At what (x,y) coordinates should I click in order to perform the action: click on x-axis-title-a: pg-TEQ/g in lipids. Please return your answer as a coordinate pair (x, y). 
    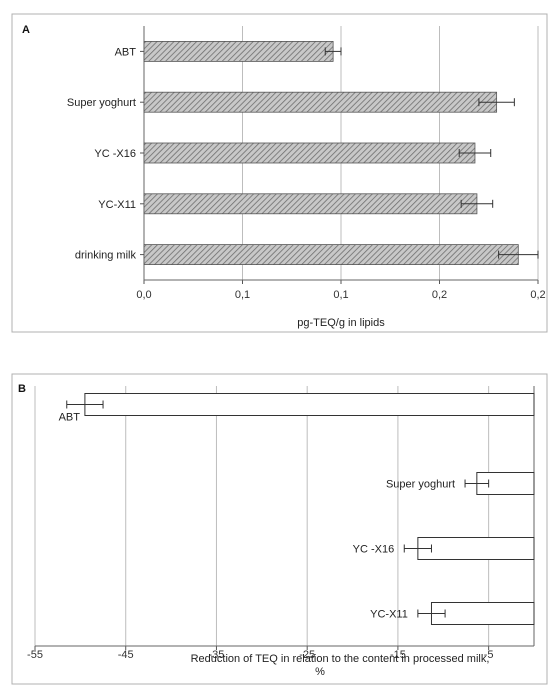
    Looking at the image, I should click on (341, 323).